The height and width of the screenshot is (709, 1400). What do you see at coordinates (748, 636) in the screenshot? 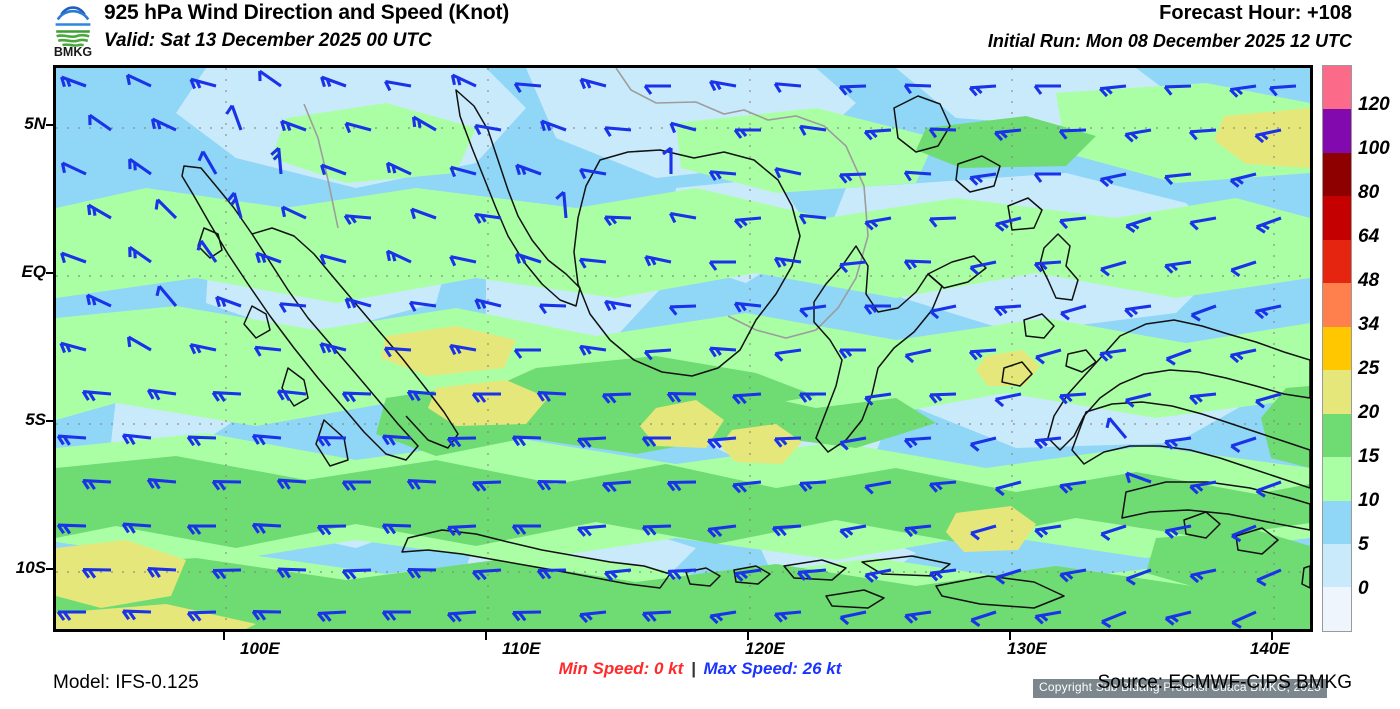
I see `lon-tick-120e` at bounding box center [748, 636].